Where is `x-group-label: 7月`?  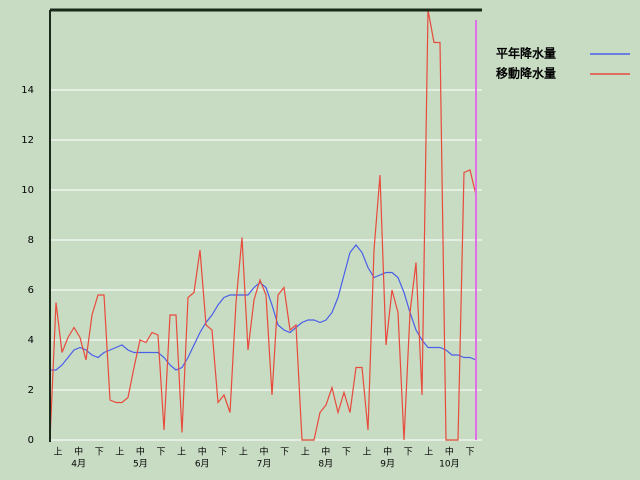 x-group-label: 7月 is located at coordinates (264, 464).